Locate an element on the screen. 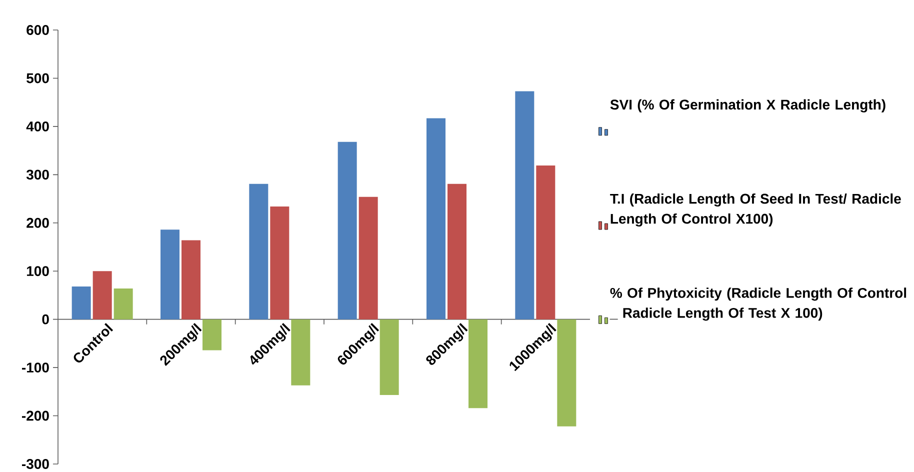 The image size is (914, 472). y-tick-label: 400 is located at coordinates (37, 126).